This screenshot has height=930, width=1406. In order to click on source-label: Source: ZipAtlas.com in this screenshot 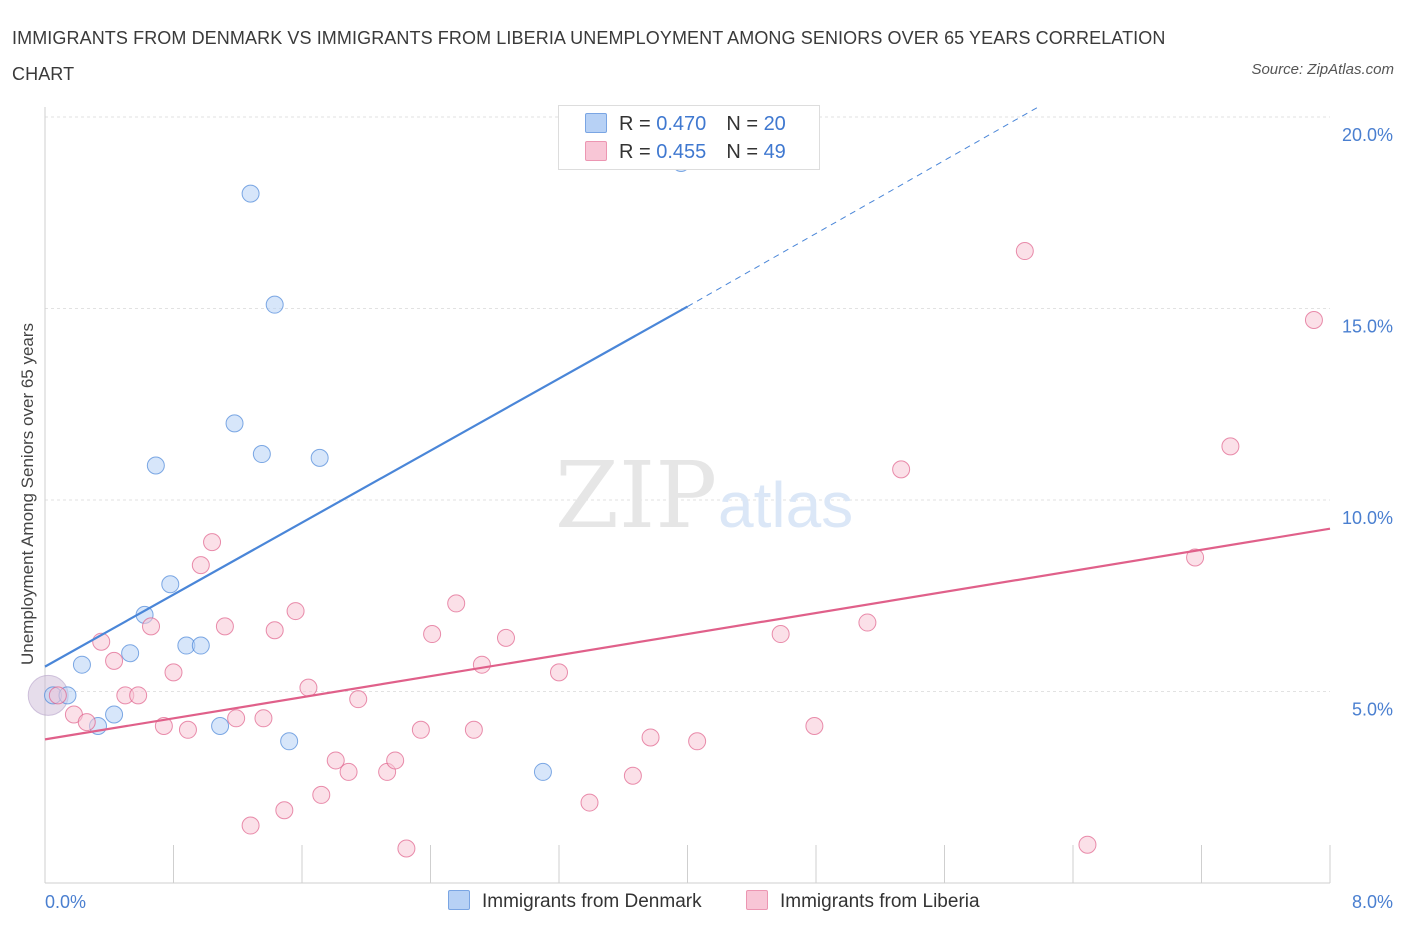, I will do `click(1322, 69)`.